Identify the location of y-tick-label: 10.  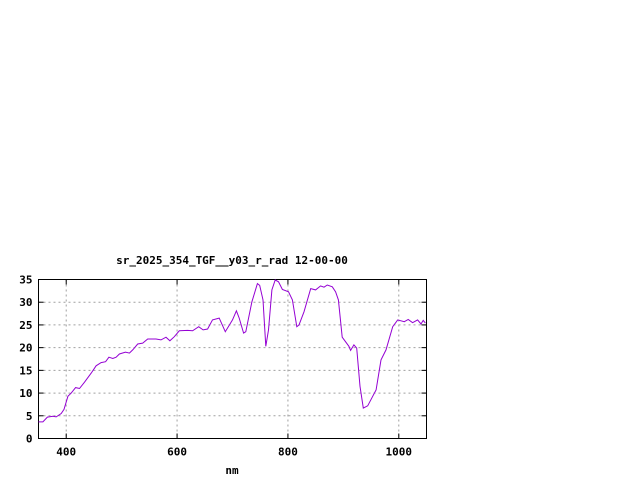
(25, 393).